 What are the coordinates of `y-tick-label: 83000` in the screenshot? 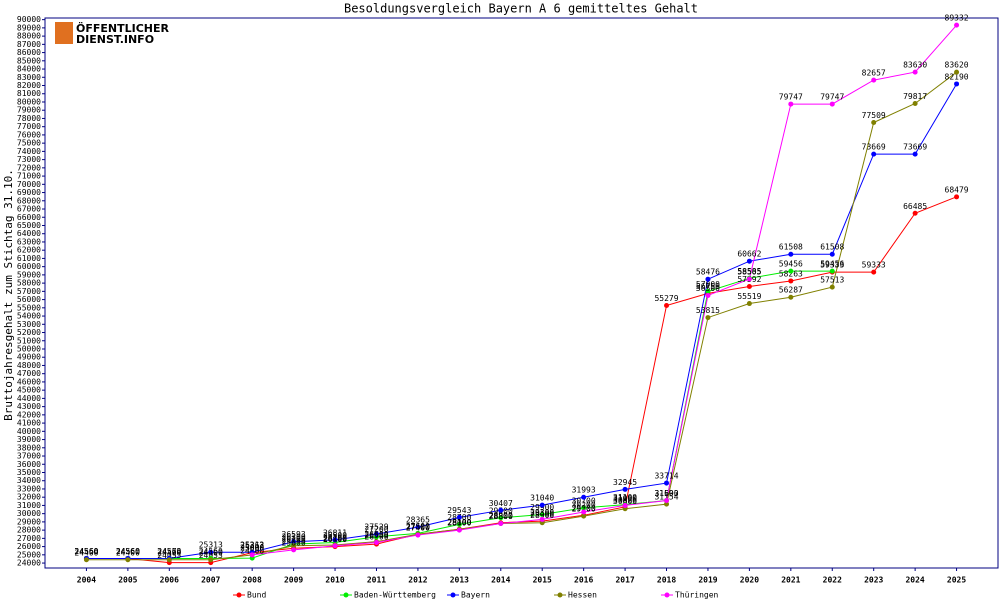 It's located at (29, 77).